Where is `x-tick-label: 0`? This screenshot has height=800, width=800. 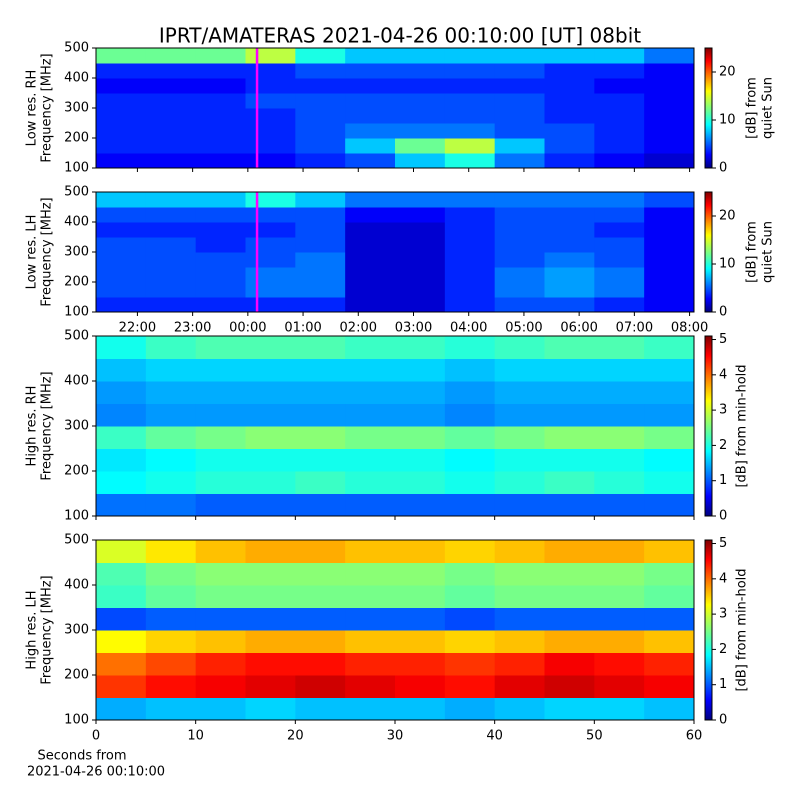 x-tick-label: 0 is located at coordinates (96, 736).